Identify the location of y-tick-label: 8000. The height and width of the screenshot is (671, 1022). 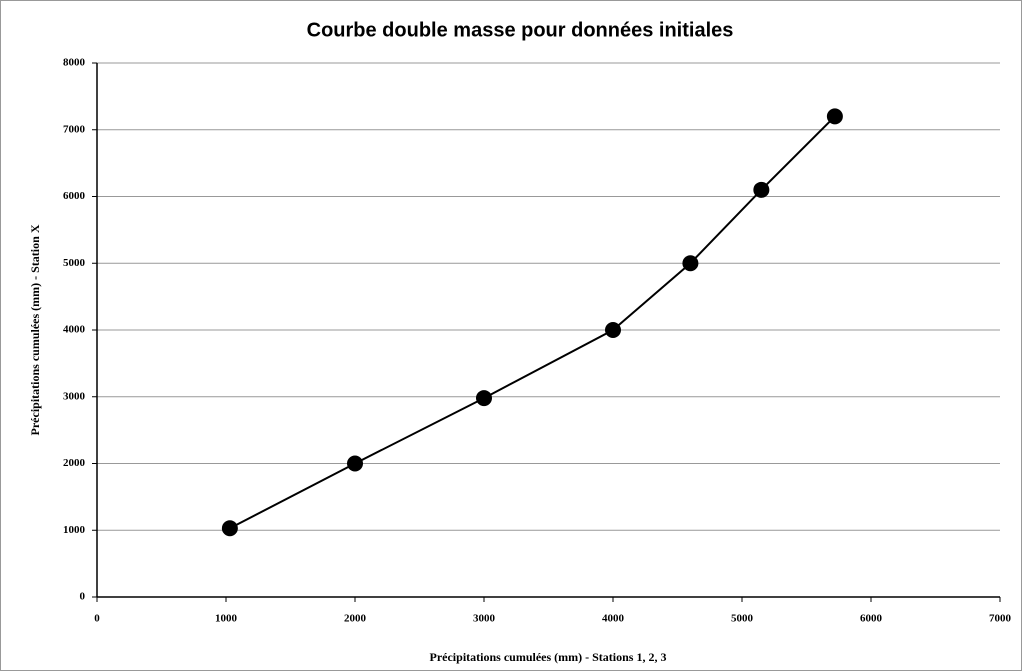
(74, 63).